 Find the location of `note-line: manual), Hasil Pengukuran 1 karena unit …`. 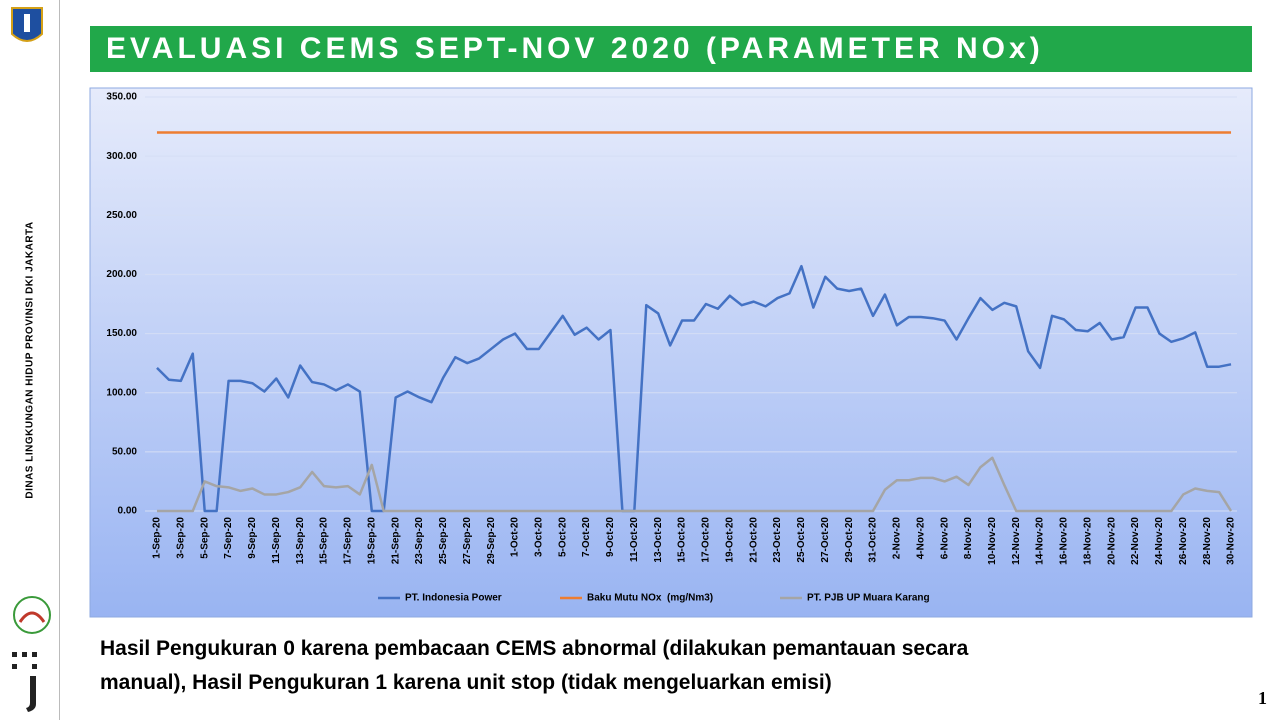

note-line: manual), Hasil Pengukuran 1 karena unit … is located at coordinates (466, 682).